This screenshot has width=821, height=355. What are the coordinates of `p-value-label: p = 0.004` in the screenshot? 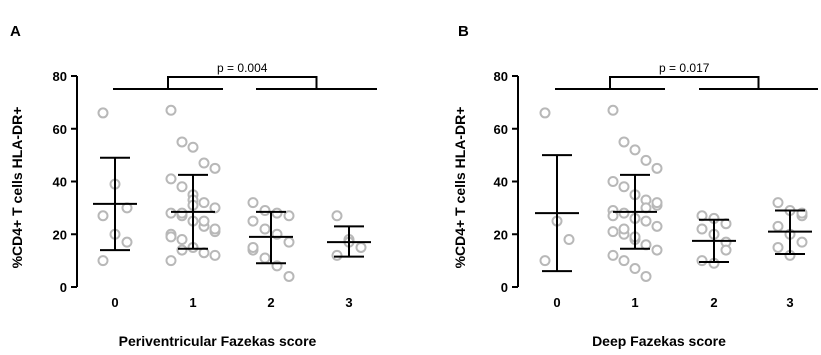 It's located at (242, 68).